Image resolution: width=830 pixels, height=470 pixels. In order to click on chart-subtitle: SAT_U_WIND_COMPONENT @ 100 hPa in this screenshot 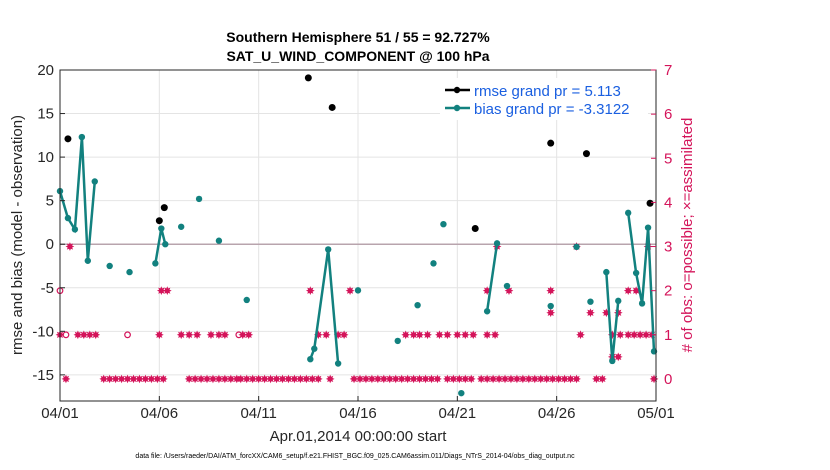, I will do `click(357, 56)`.